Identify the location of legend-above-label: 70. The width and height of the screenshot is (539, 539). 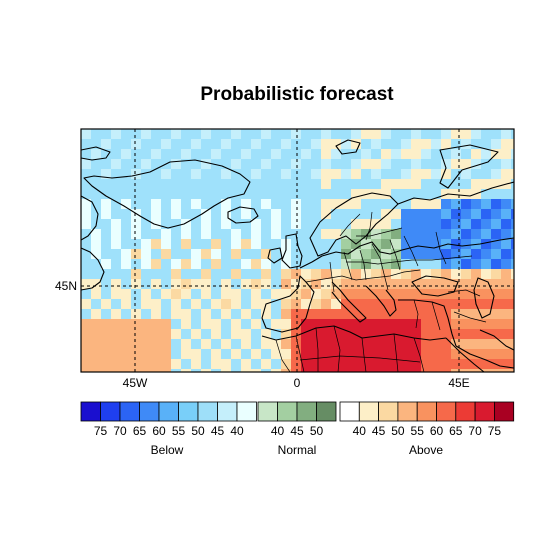
(475, 431).